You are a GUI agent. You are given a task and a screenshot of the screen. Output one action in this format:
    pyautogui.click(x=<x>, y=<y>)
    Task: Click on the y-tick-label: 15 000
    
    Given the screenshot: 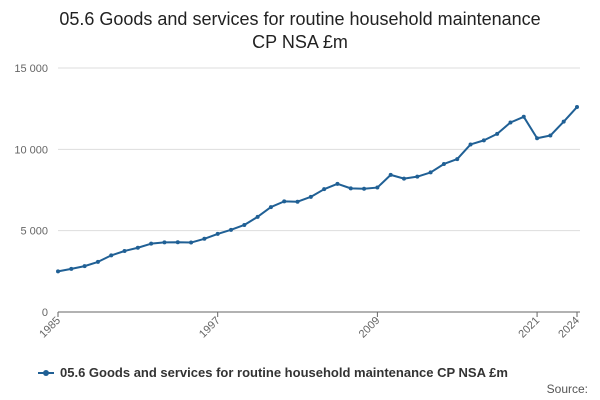 What is the action you would take?
    pyautogui.click(x=31, y=69)
    